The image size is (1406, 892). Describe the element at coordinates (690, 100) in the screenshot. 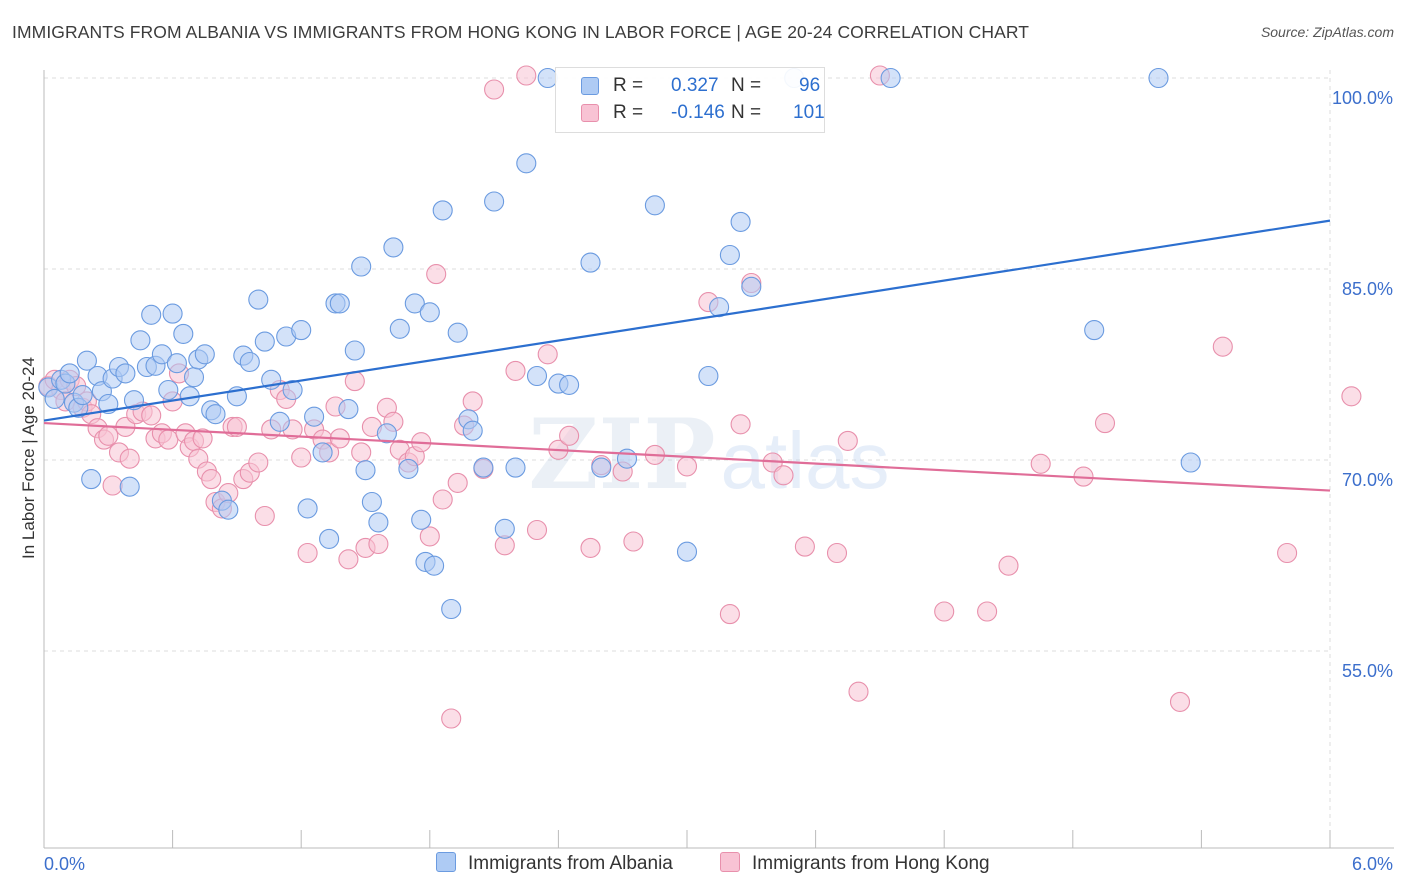

I see `stats-legend: R = 0.327 N = 96 R = -0.146 N = 101` at that location.